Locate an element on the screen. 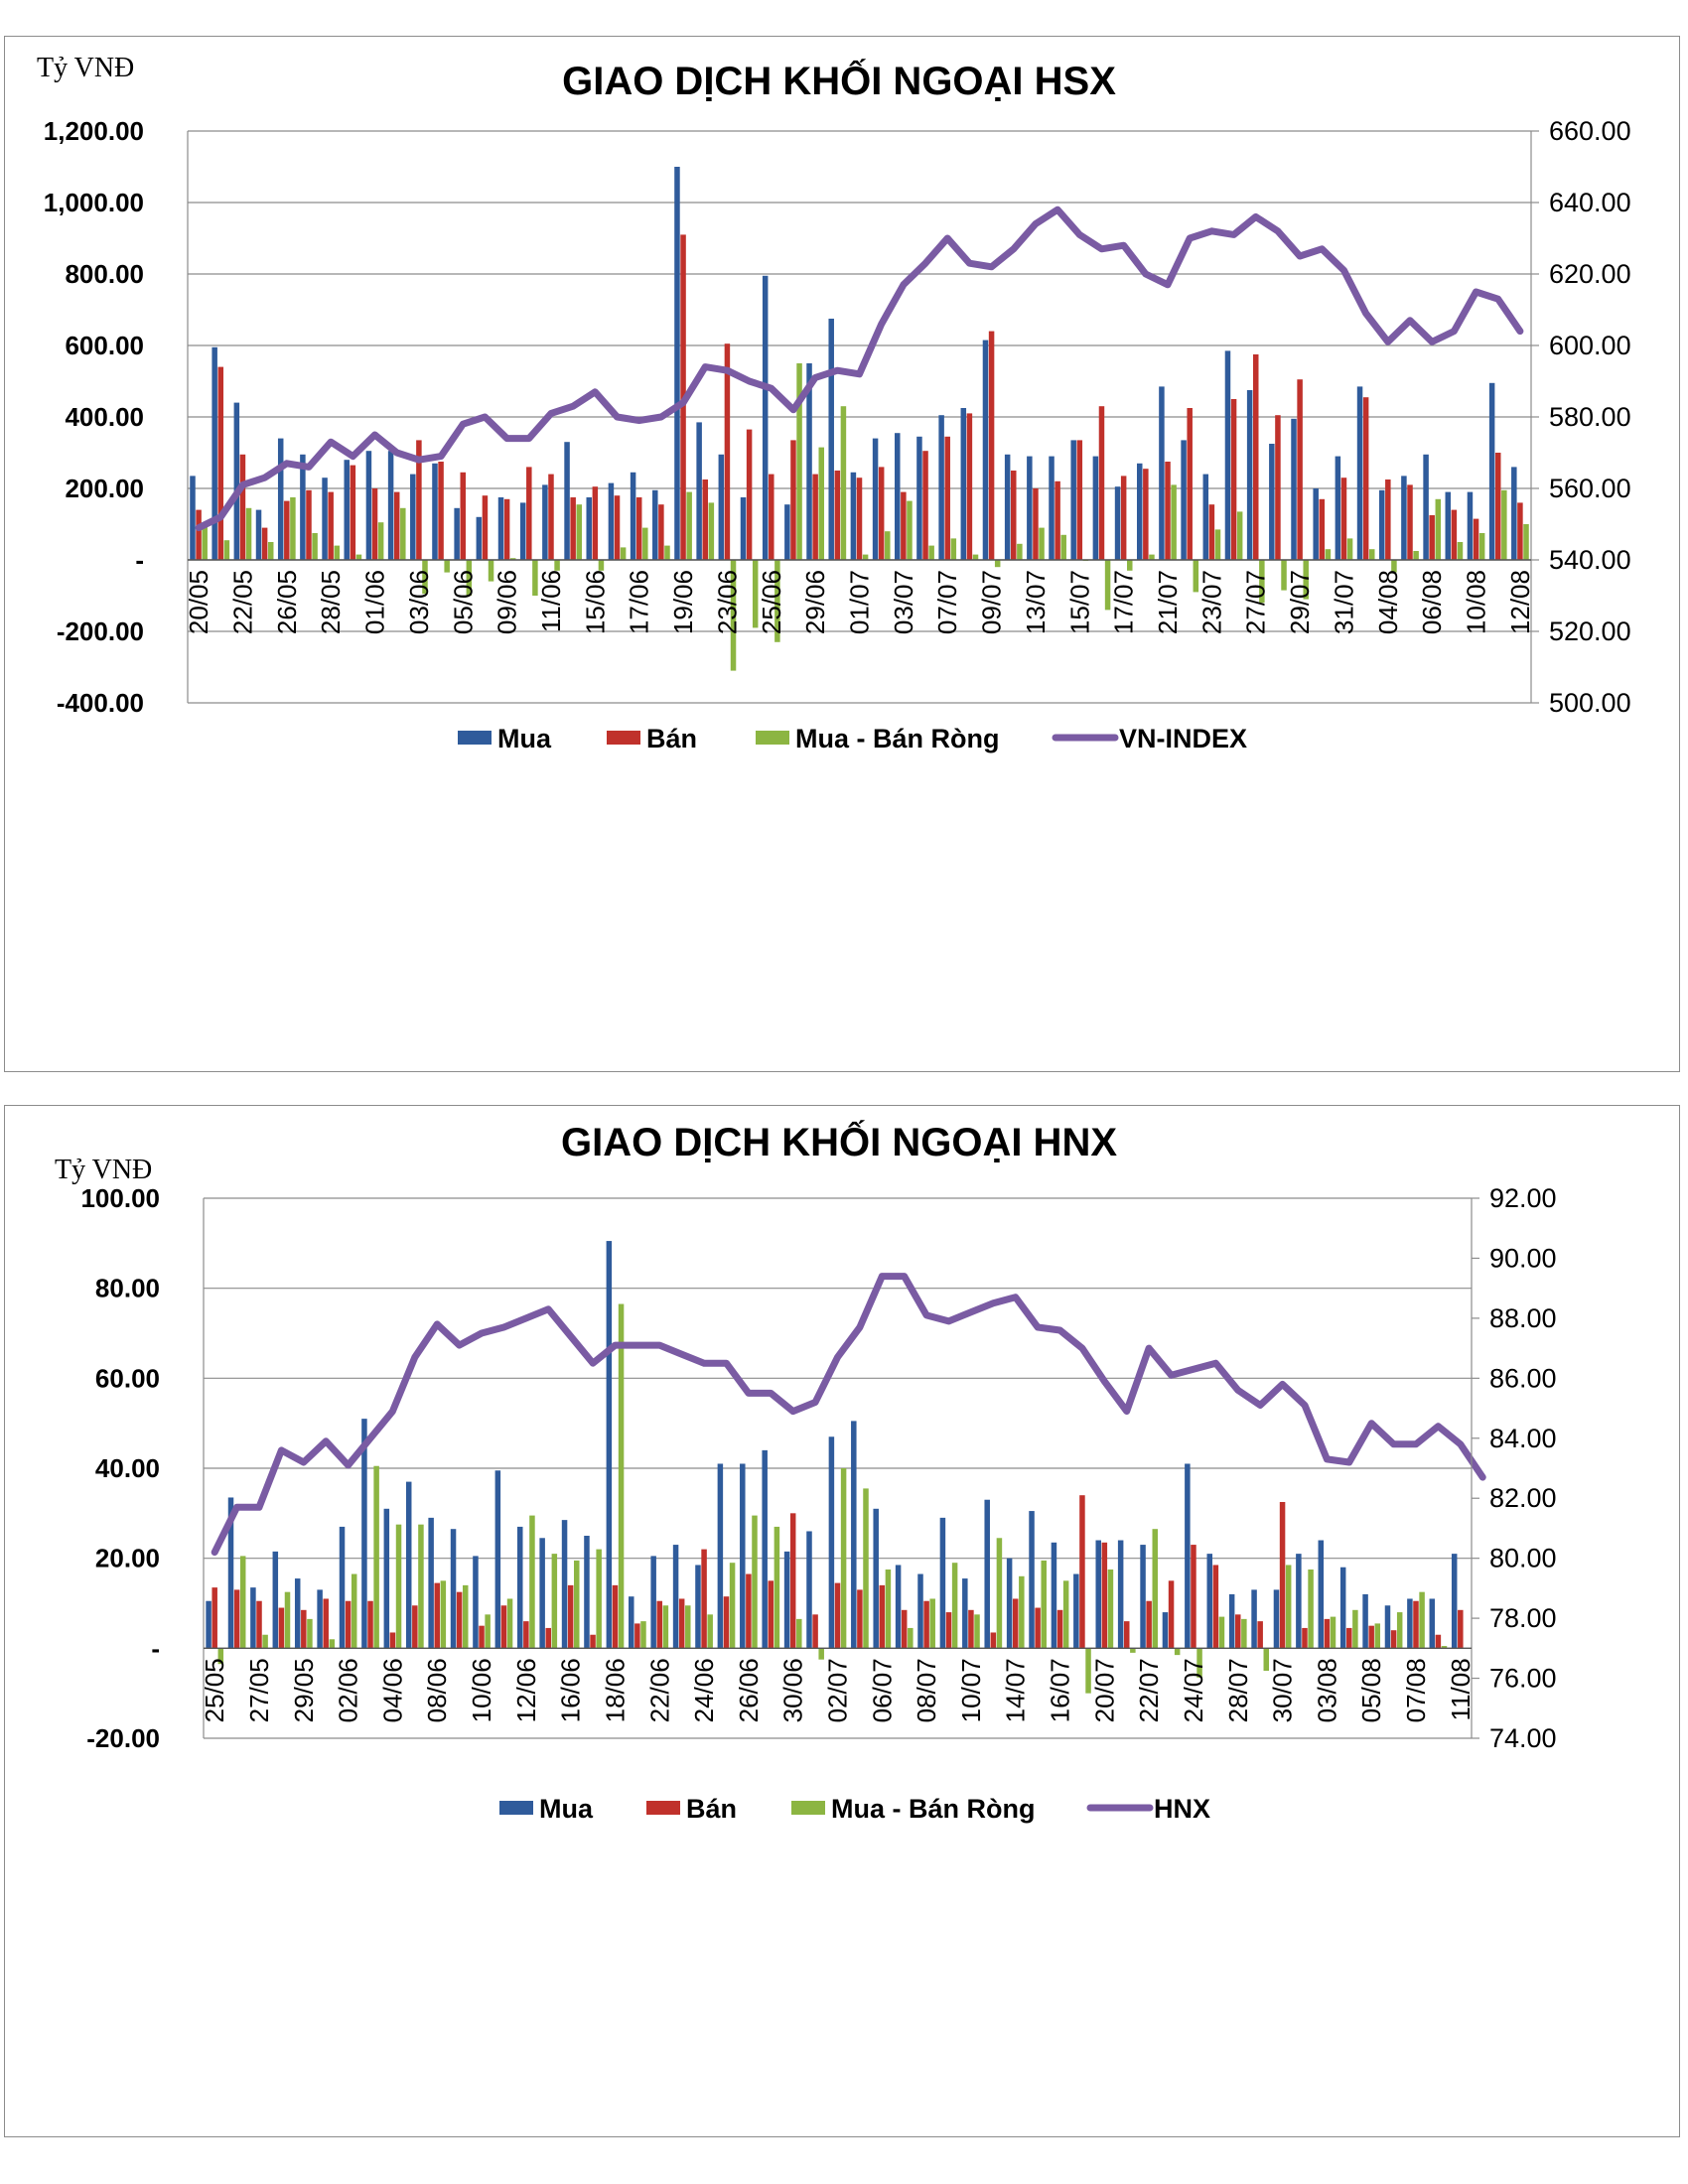 Image resolution: width=1688 pixels, height=2184 pixels. x-tick-label: 01/06 is located at coordinates (375, 602).